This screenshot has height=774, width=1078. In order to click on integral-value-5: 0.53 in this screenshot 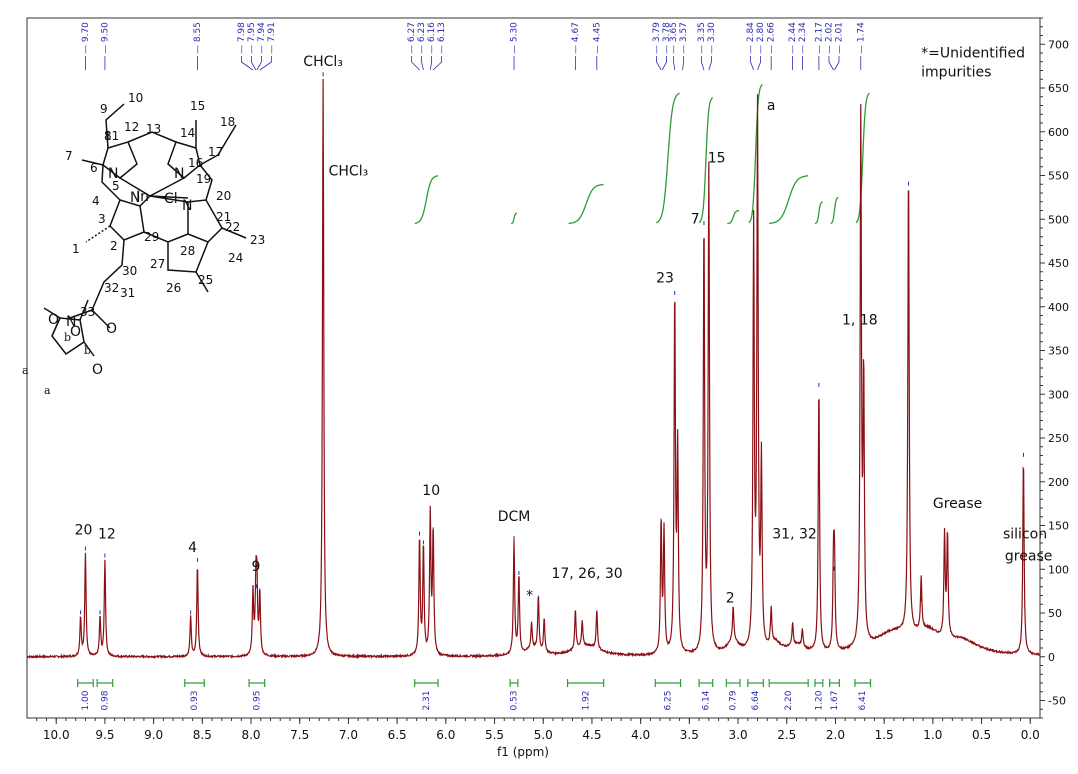, I will do `click(515, 700)`.